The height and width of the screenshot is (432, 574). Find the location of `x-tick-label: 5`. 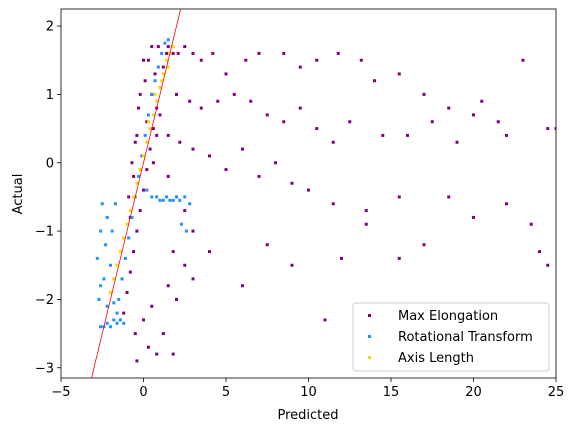

x-tick-label: 5 is located at coordinates (226, 392).